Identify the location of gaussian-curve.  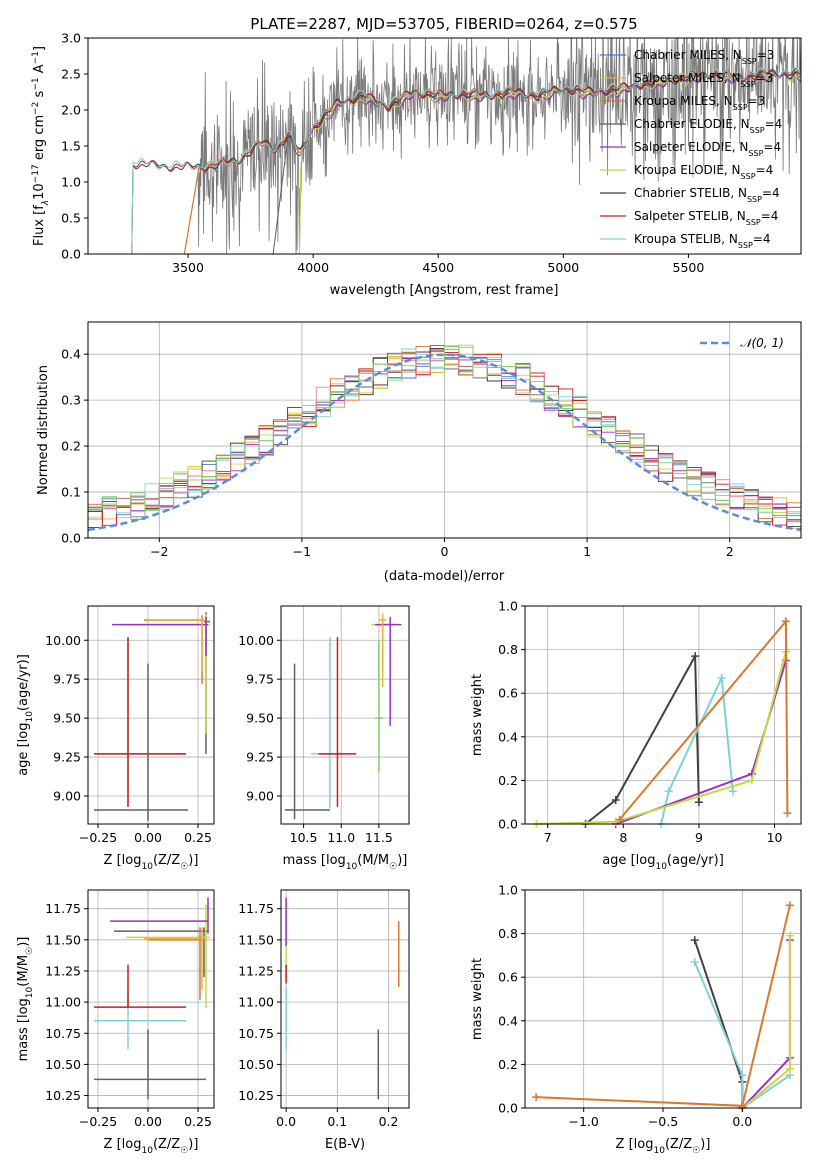
(444, 442).